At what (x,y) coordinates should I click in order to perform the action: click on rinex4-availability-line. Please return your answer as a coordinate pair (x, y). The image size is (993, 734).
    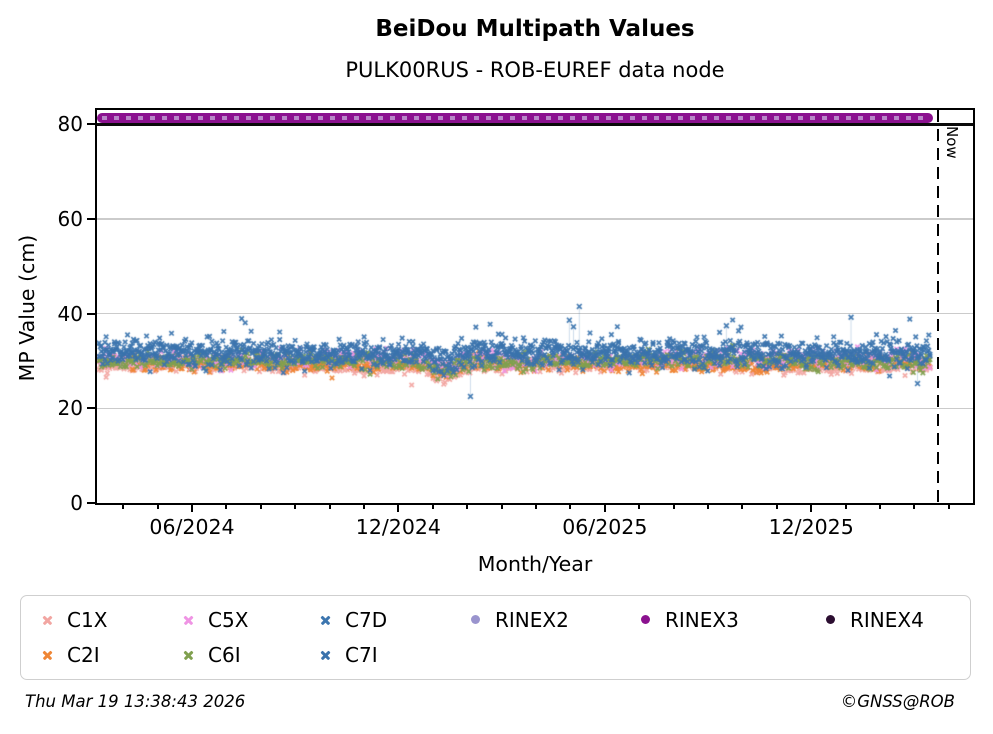
    Looking at the image, I should click on (535, 124).